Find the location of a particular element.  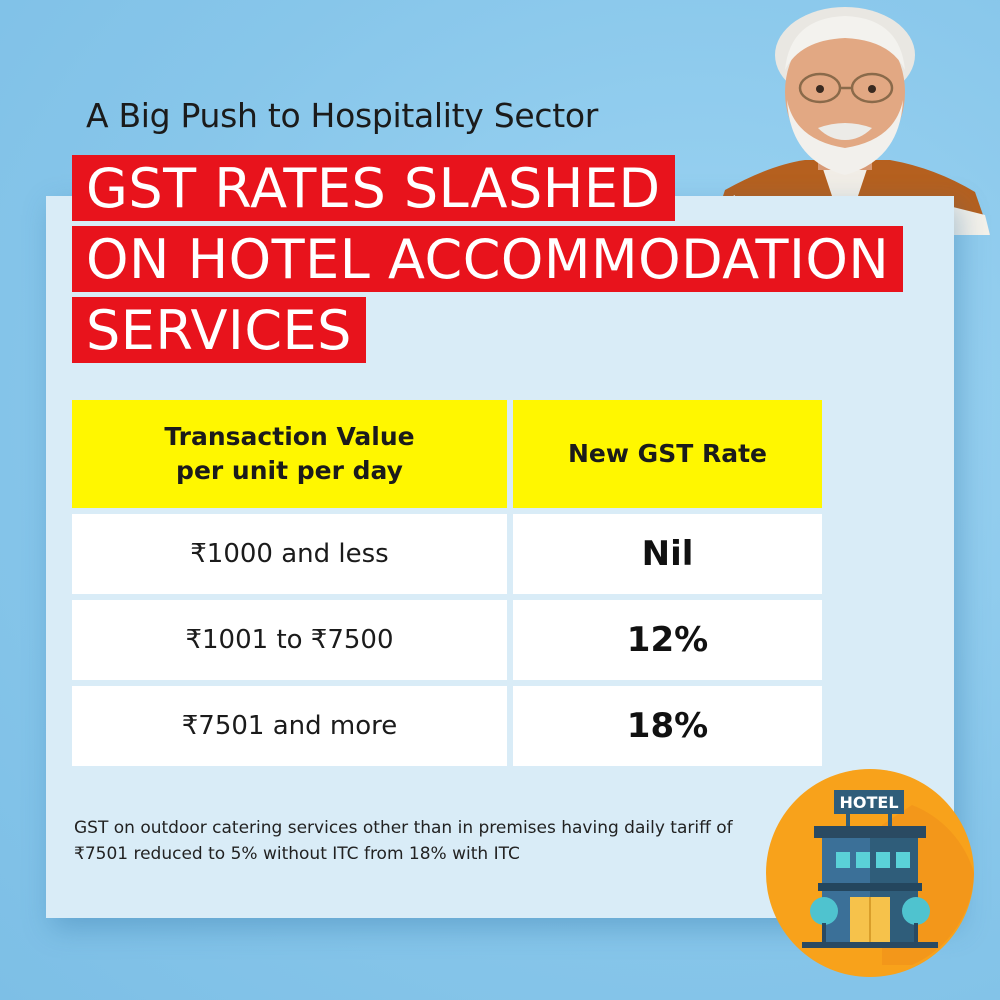

table-row: ₹1000 and less Nil is located at coordinates (447, 554).